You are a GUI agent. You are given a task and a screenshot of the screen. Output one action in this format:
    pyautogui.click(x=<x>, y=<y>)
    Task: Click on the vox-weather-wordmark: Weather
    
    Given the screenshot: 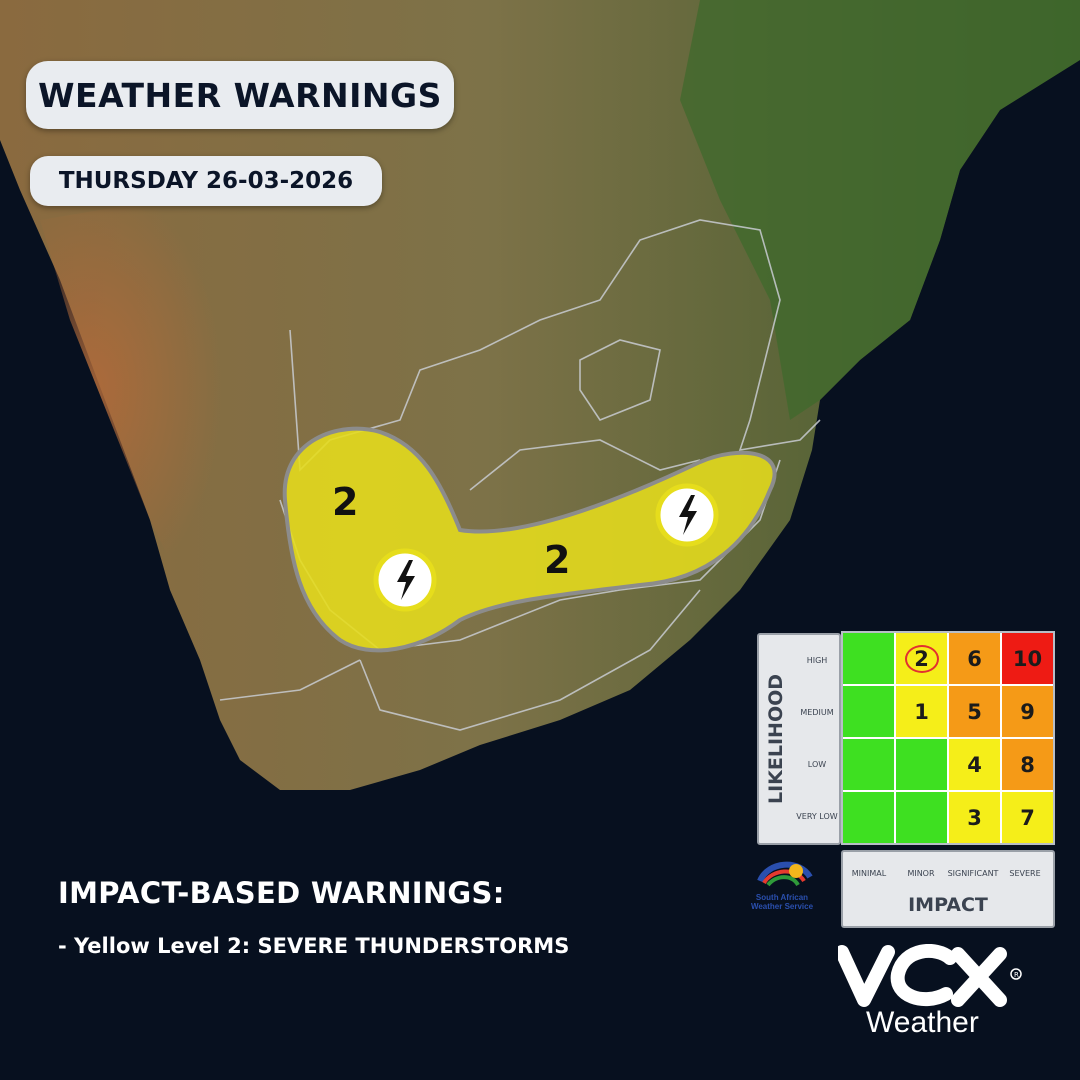 What is the action you would take?
    pyautogui.click(x=922, y=1022)
    